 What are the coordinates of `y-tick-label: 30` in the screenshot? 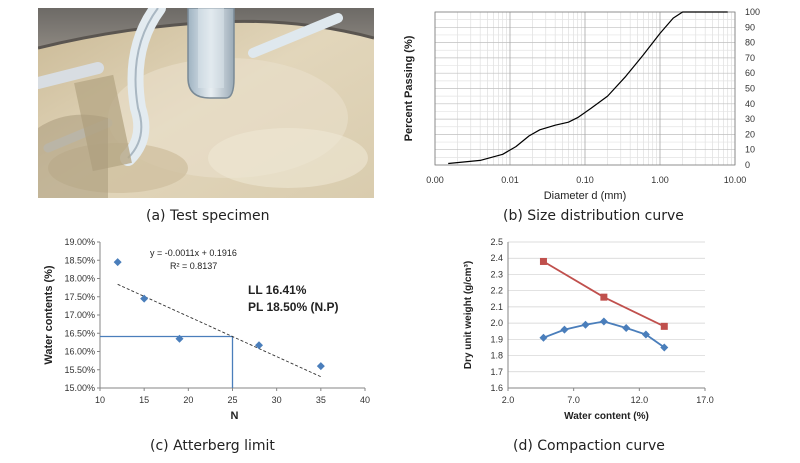 It's located at (750, 119).